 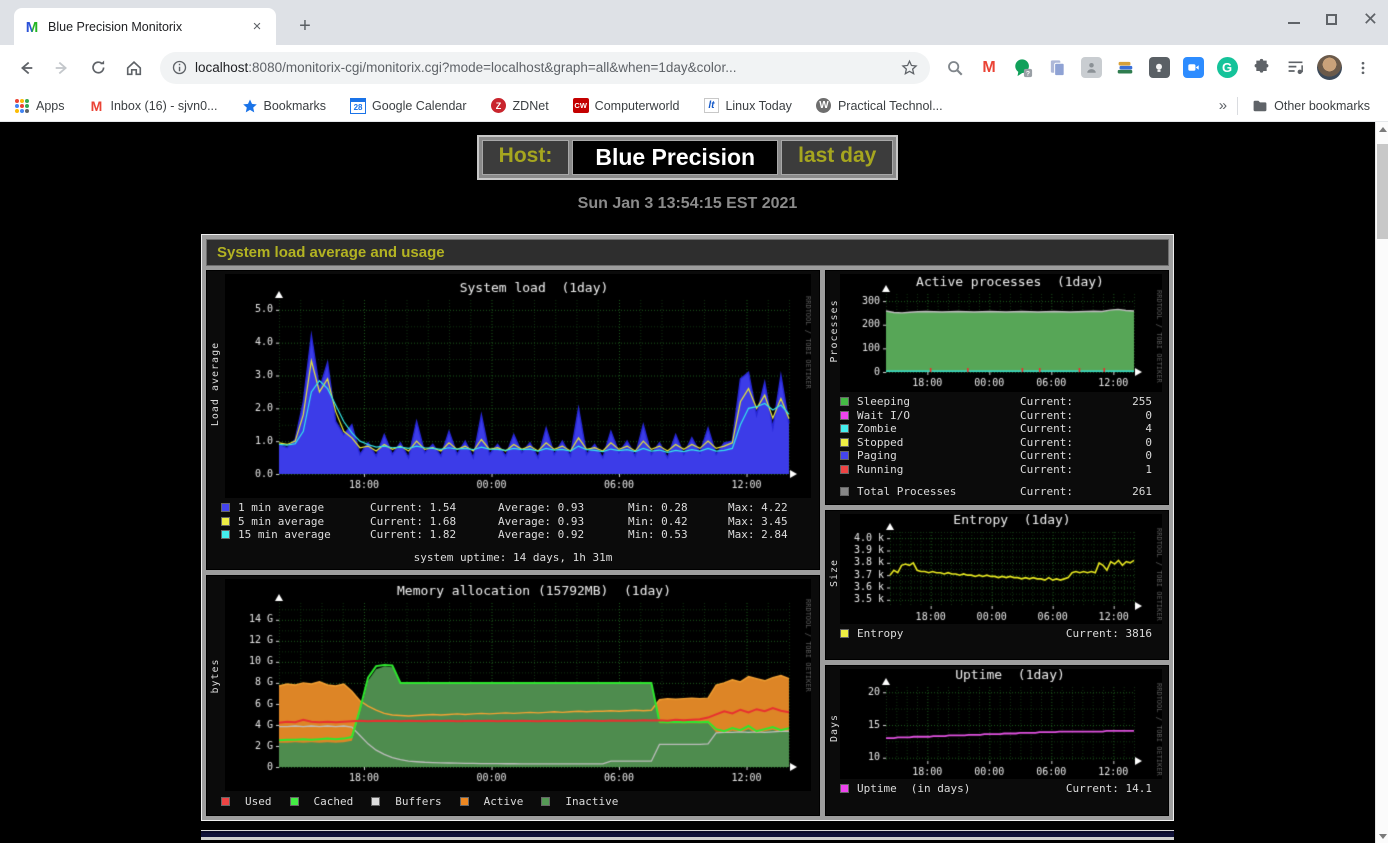 What do you see at coordinates (1382, 191) in the screenshot?
I see `scrollbar-thumb` at bounding box center [1382, 191].